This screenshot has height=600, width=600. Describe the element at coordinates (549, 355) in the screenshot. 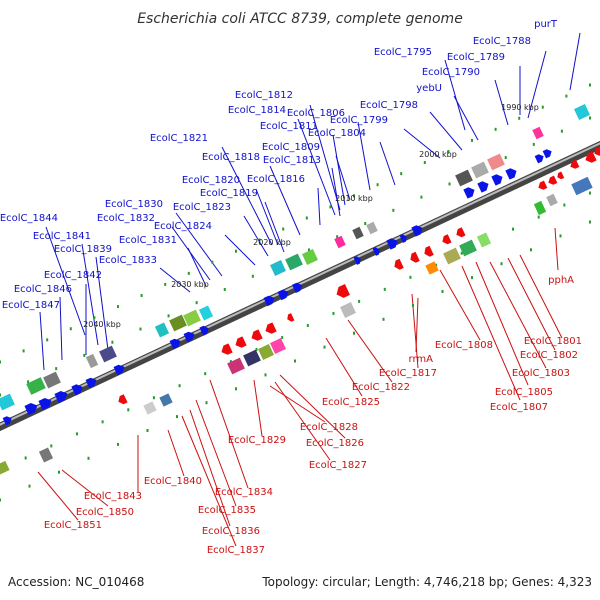

I see `gene-label: EcolC_1802` at that location.